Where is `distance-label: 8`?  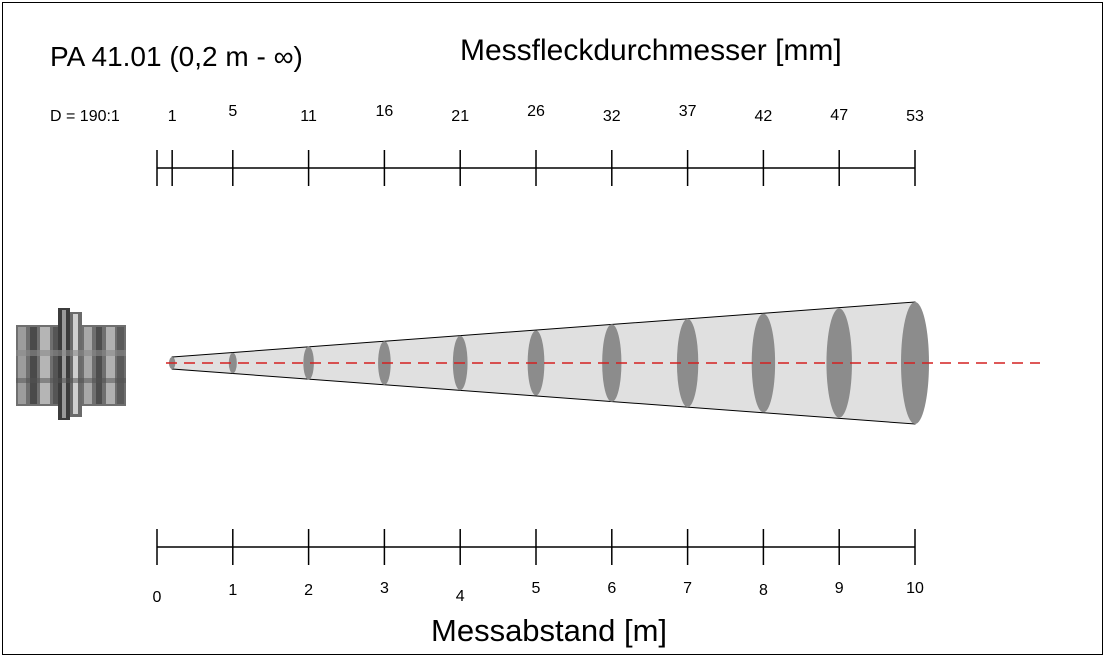
distance-label: 8 is located at coordinates (763, 590).